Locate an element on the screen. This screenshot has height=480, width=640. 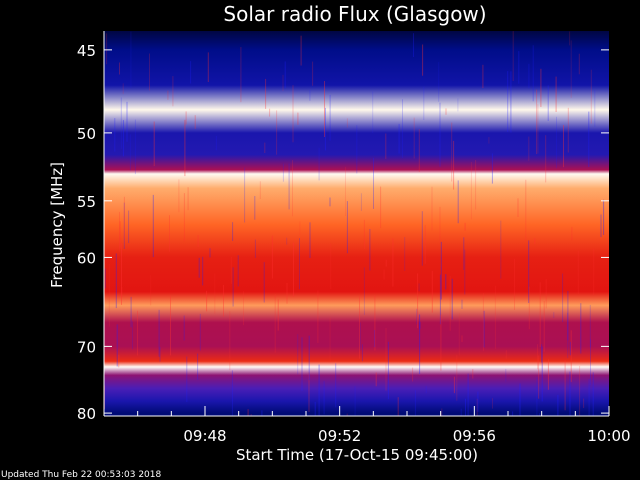
y-tick-label: 80 is located at coordinates (86, 414).